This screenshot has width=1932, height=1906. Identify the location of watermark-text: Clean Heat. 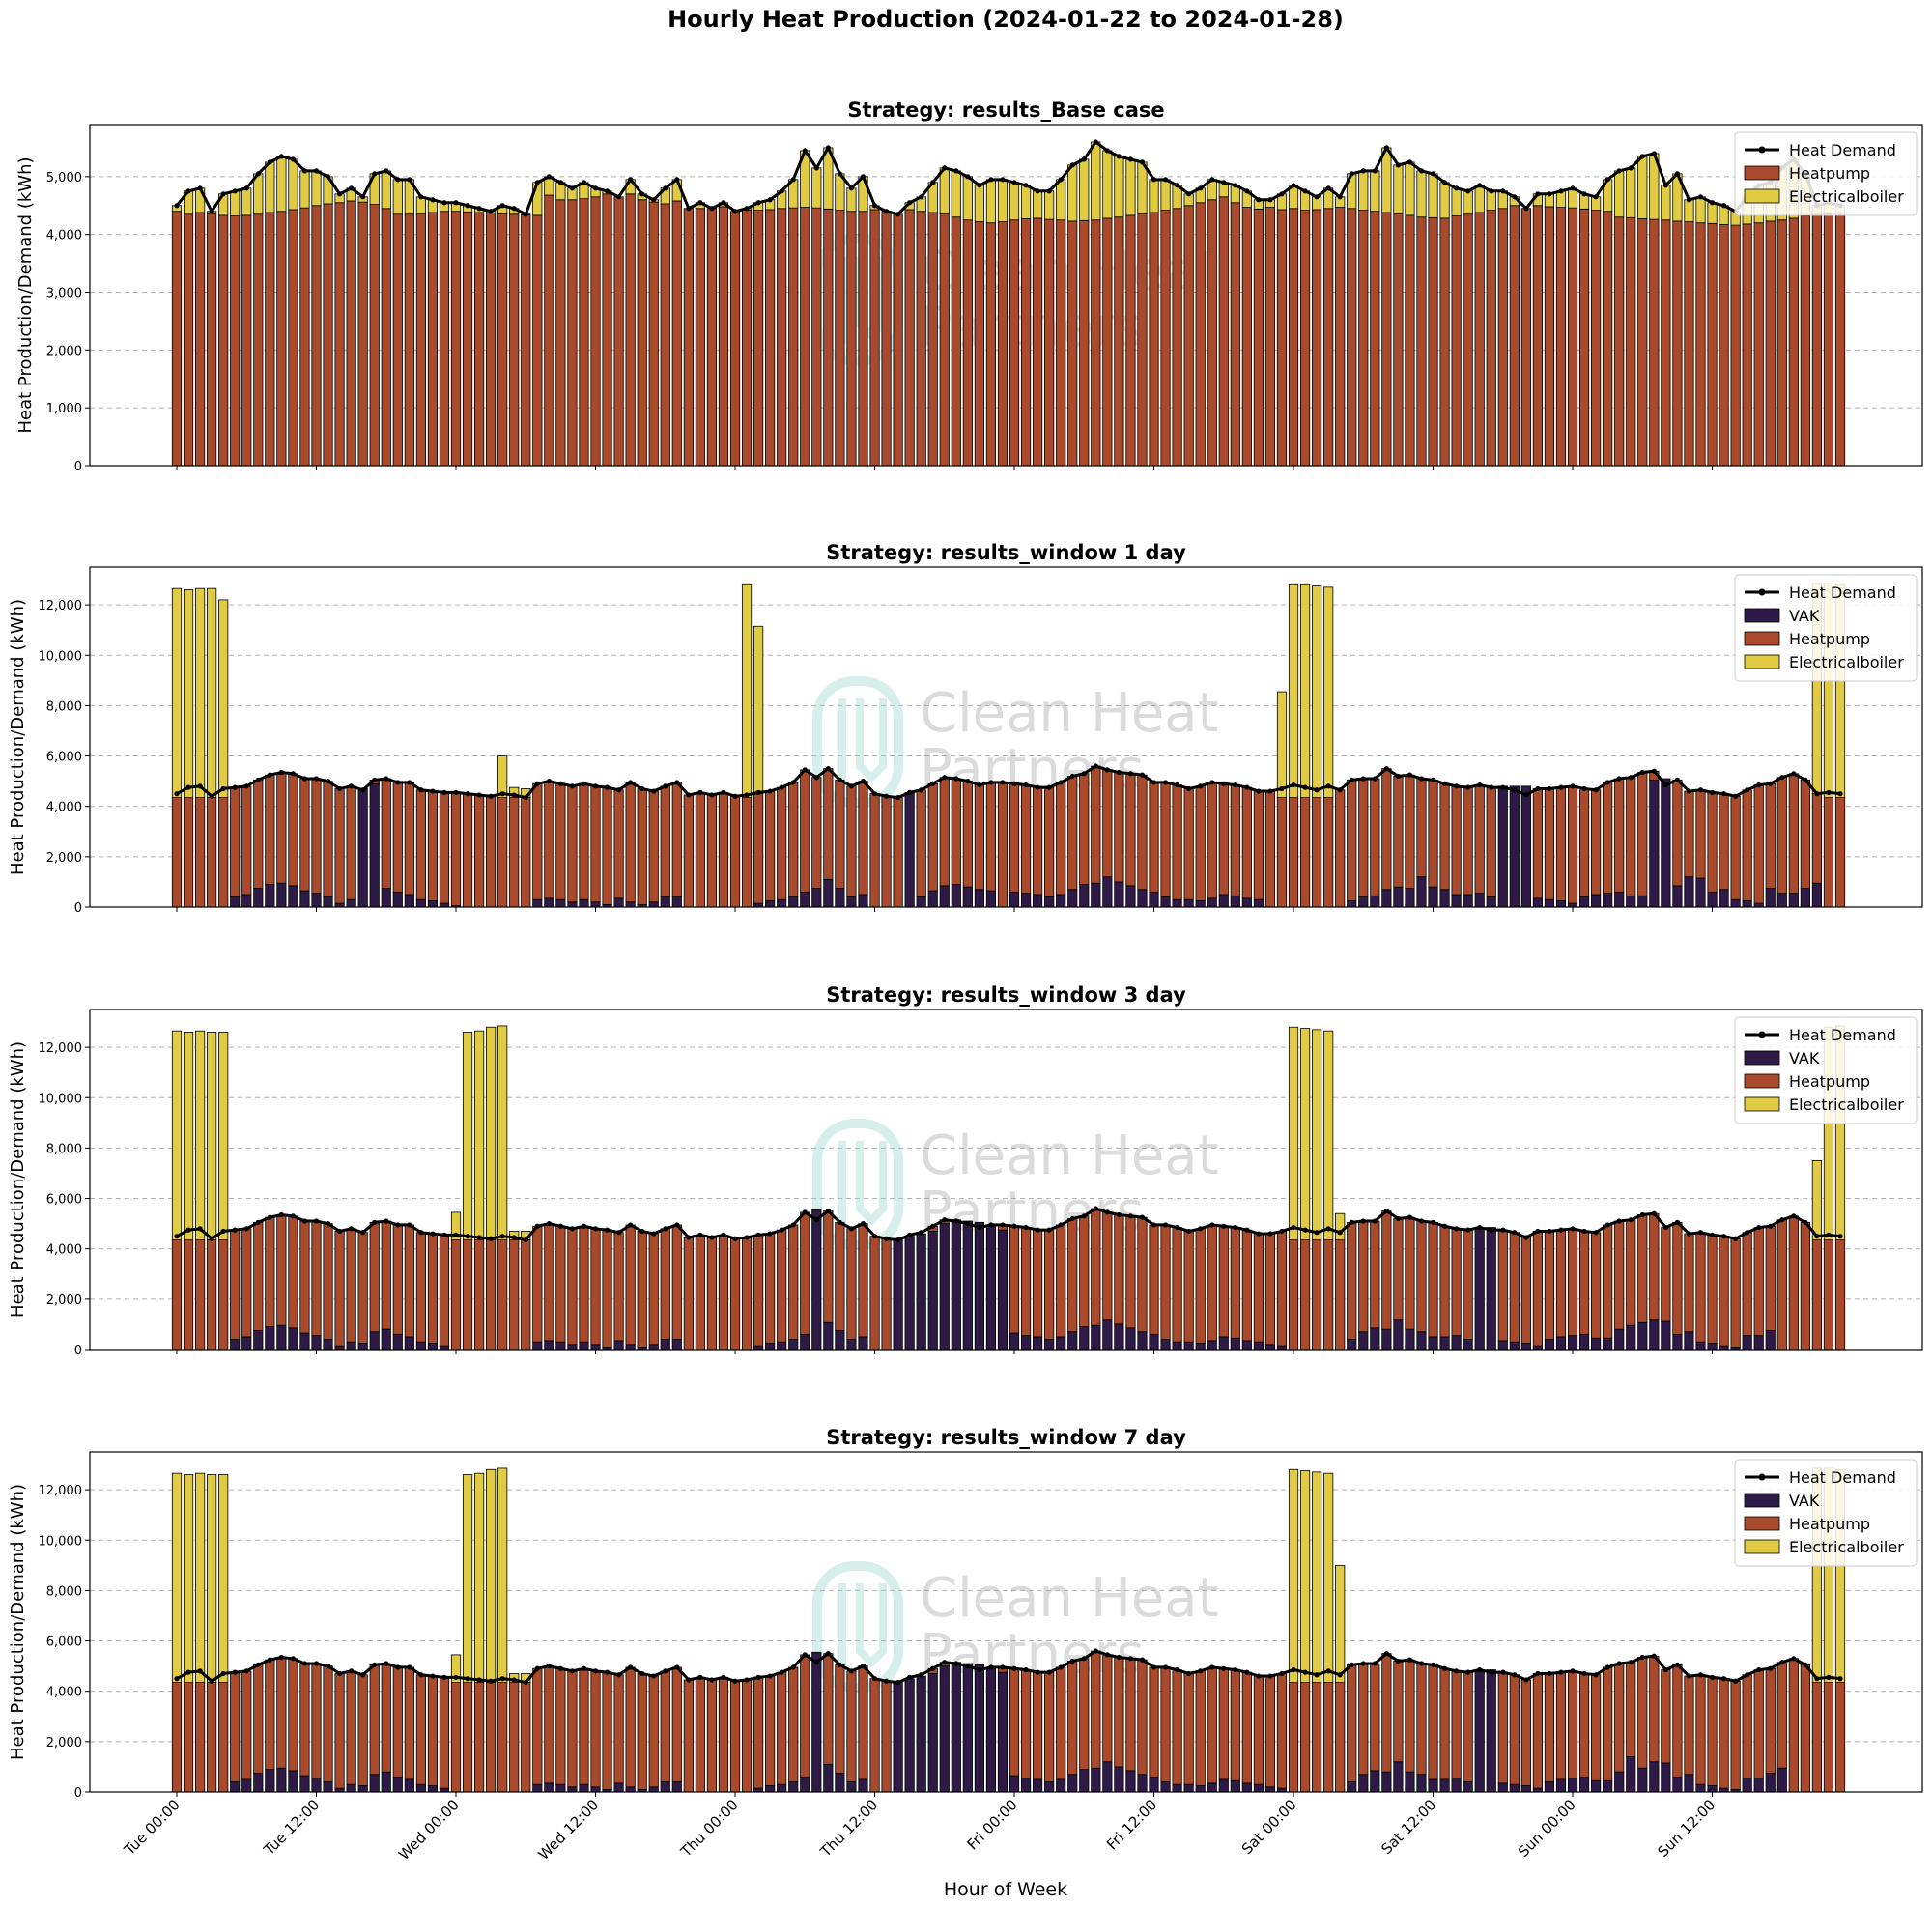
(1069, 713).